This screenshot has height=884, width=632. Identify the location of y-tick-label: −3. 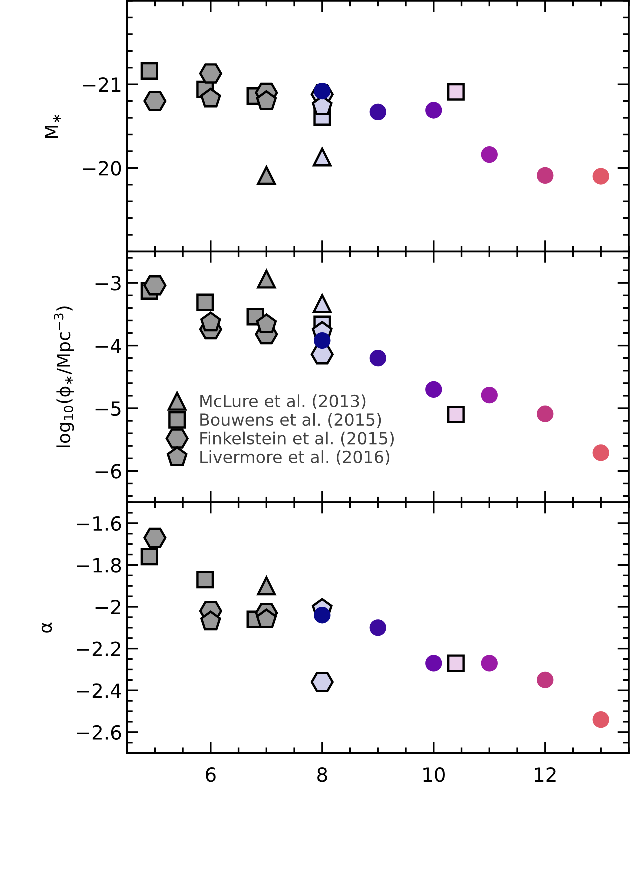
(108, 283).